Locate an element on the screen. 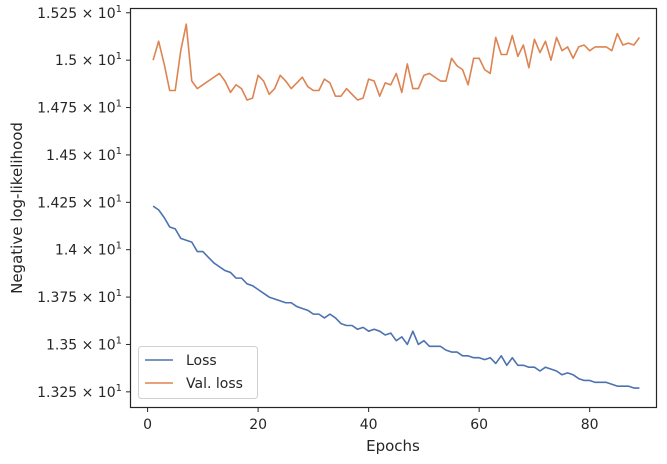 This screenshot has height=464, width=667. x-tick-label: 20 is located at coordinates (258, 425).